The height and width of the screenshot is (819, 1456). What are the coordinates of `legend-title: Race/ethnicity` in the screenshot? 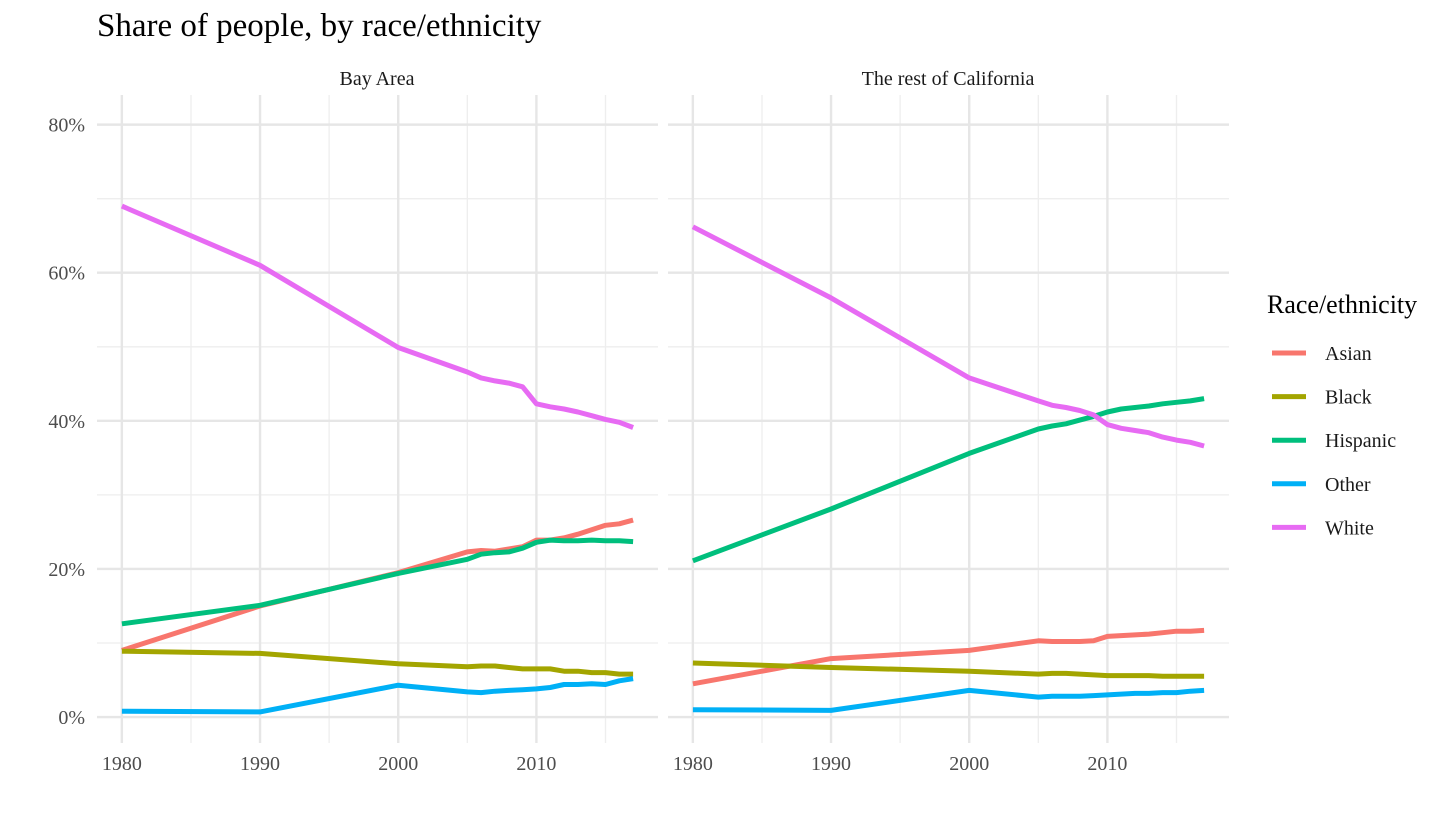 It's located at (1342, 304).